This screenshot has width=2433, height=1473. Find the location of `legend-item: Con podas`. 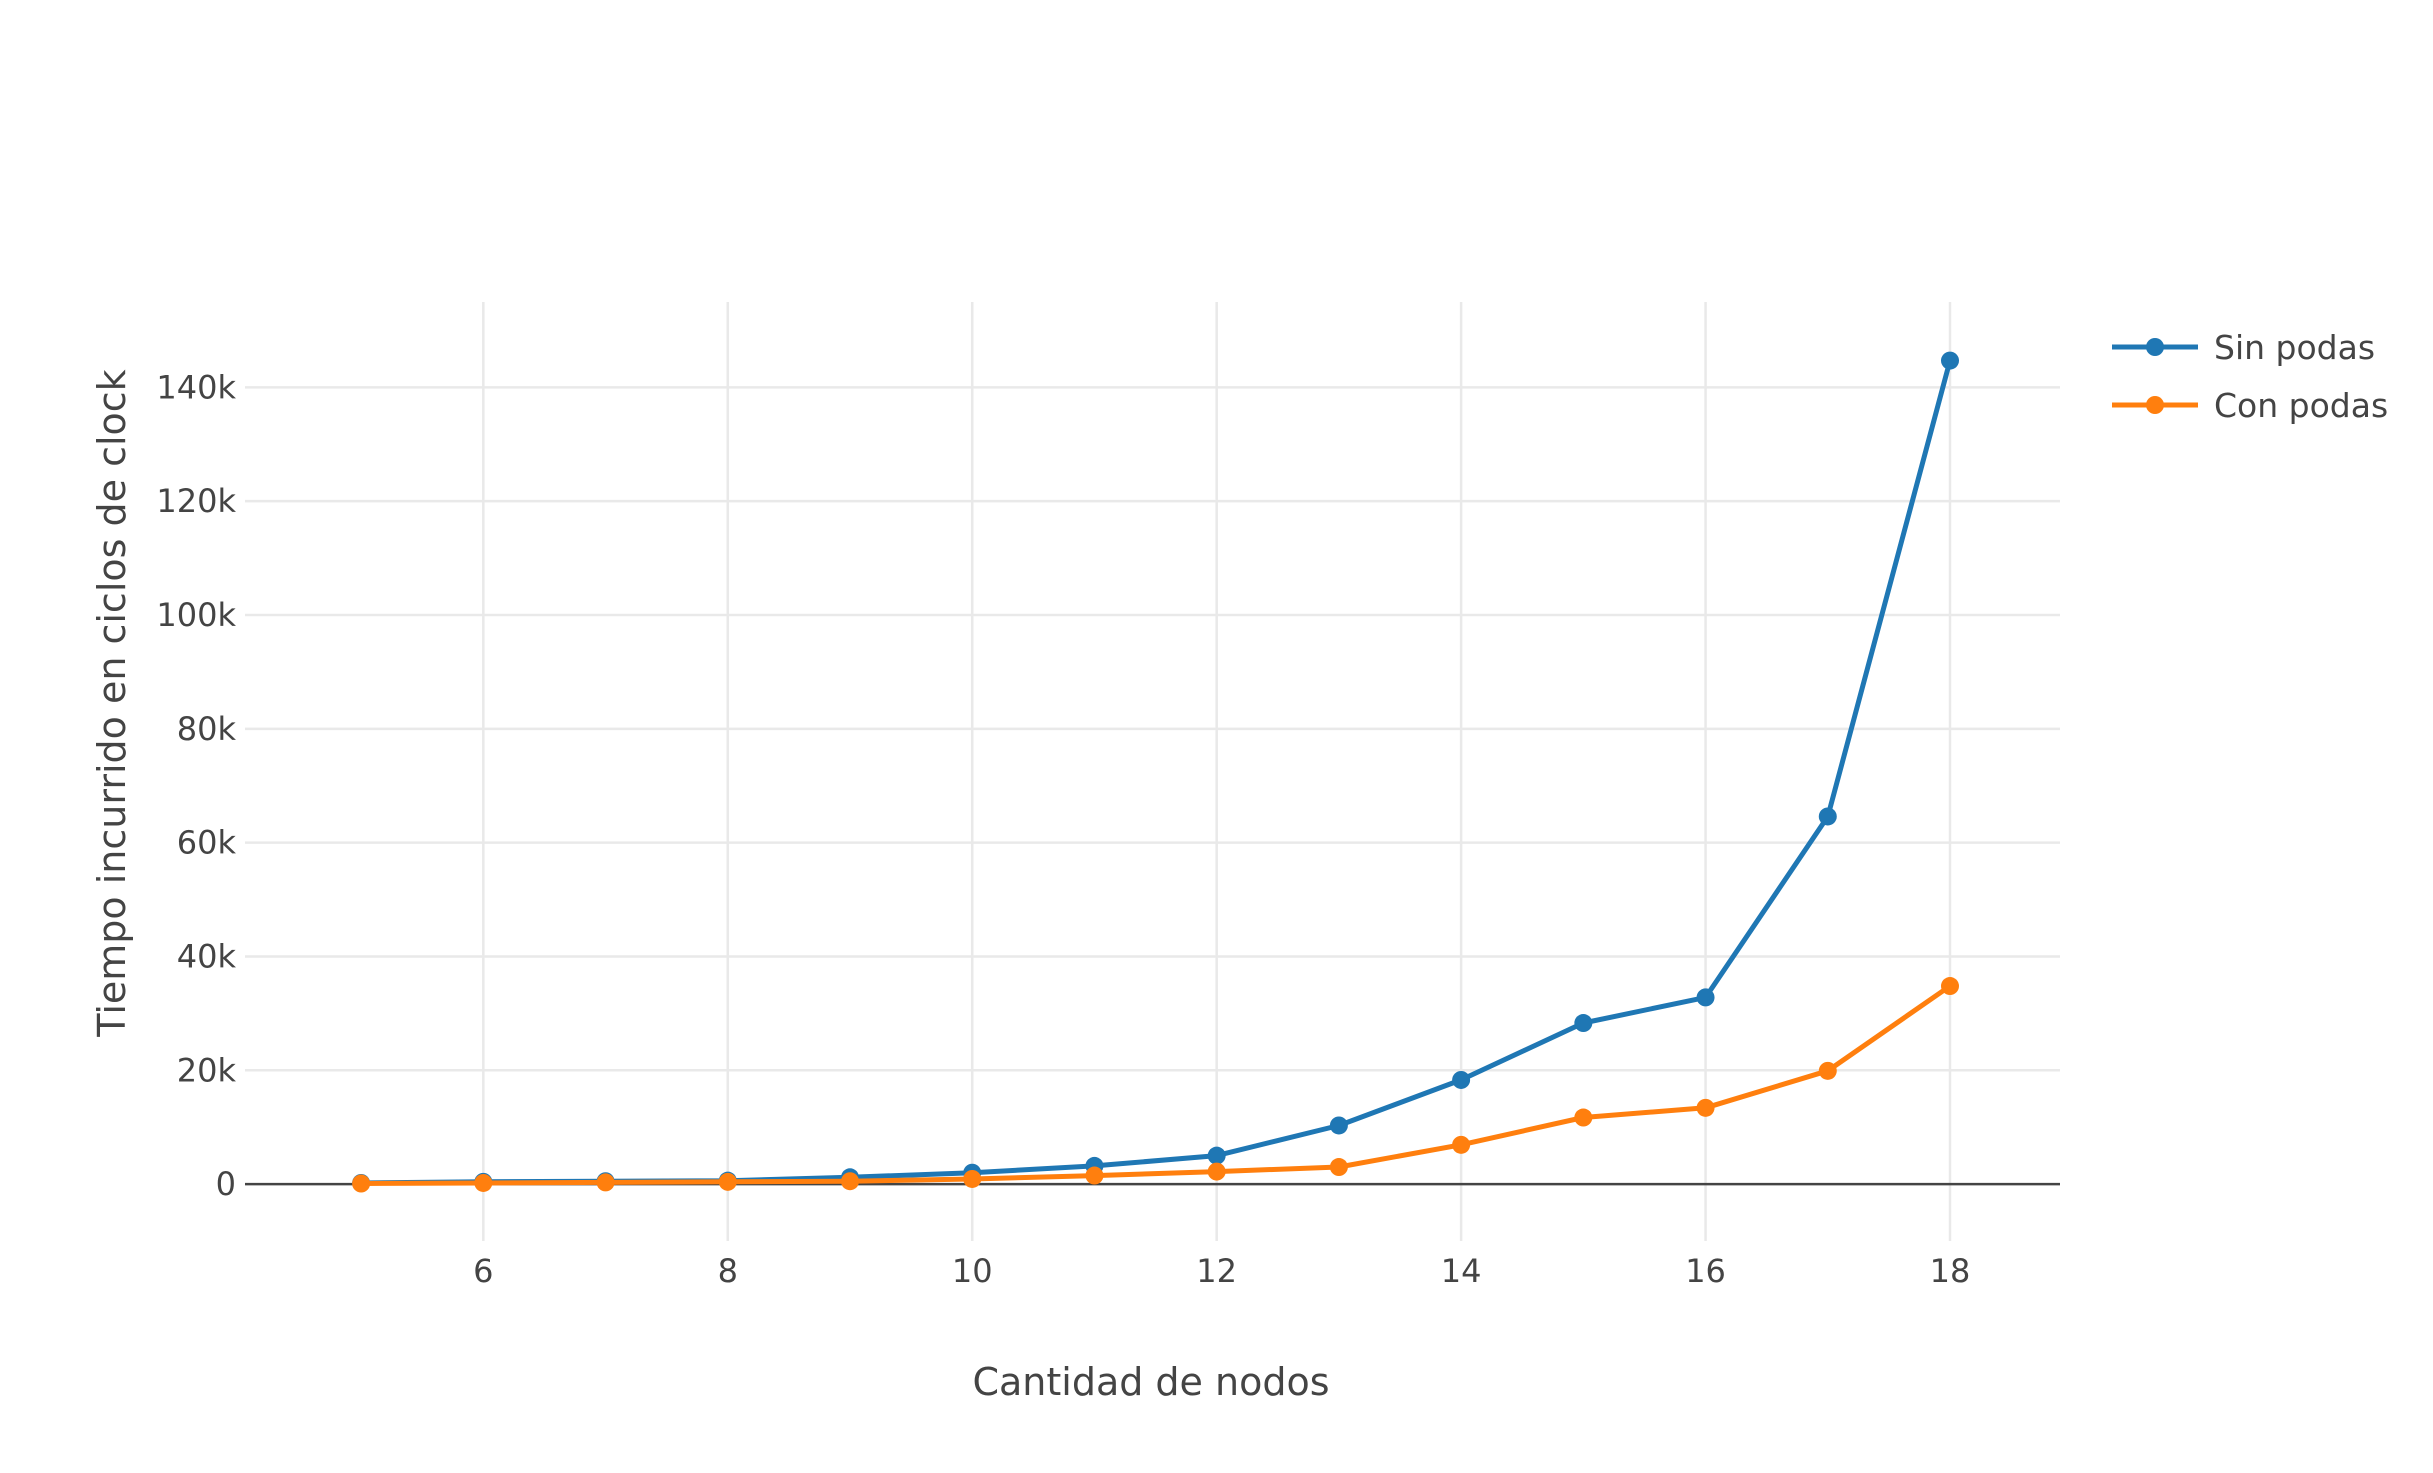

legend-item: Con podas is located at coordinates (2250, 405).